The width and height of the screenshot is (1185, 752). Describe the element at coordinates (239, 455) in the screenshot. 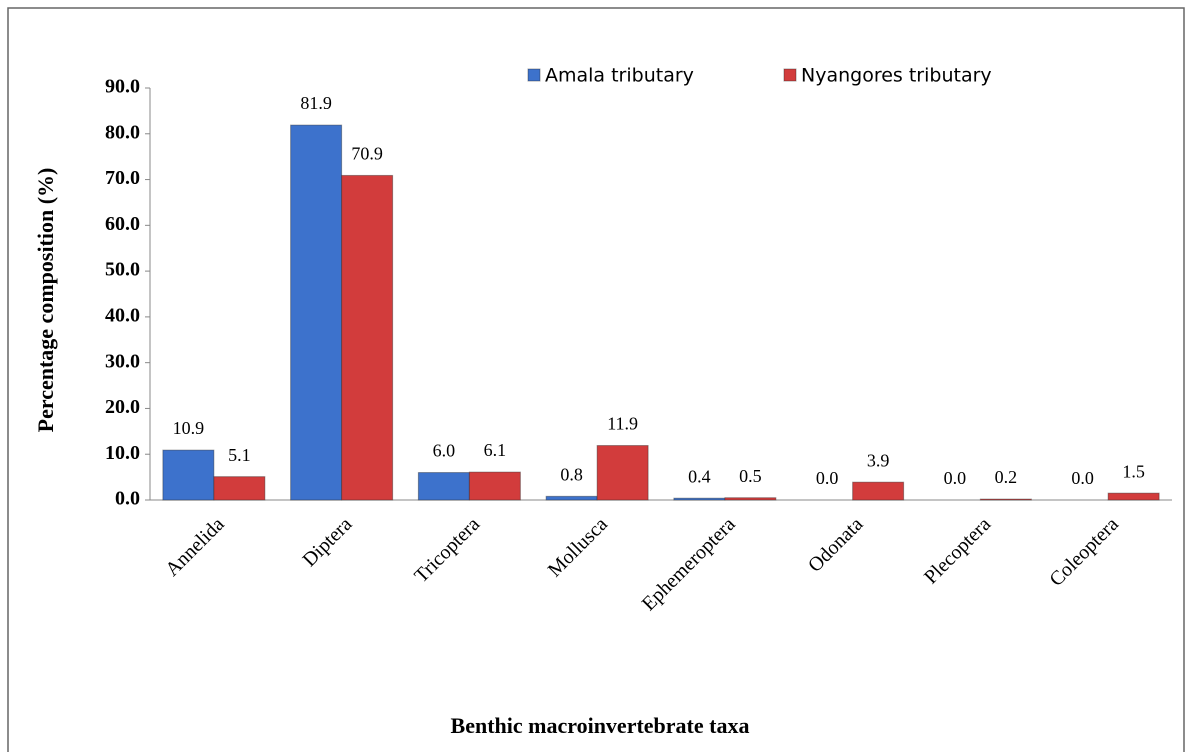

I see `data-label: 5.1` at that location.